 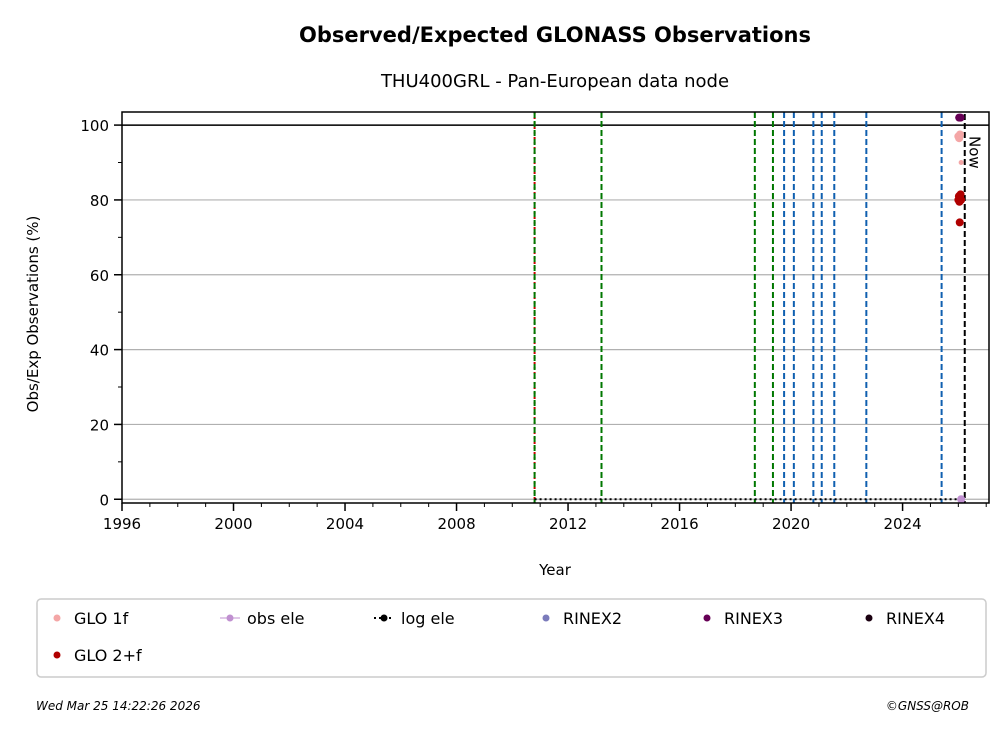 What do you see at coordinates (679, 524) in the screenshot?
I see `x-tick-label: 2016` at bounding box center [679, 524].